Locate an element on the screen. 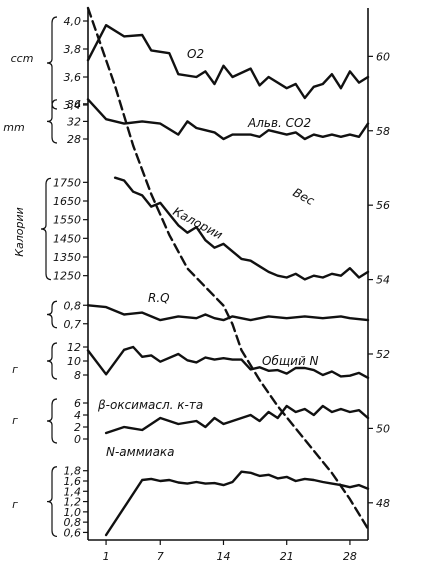 The image size is (423, 569). left-tick-label: 1,4 is located at coordinates (73, 491).